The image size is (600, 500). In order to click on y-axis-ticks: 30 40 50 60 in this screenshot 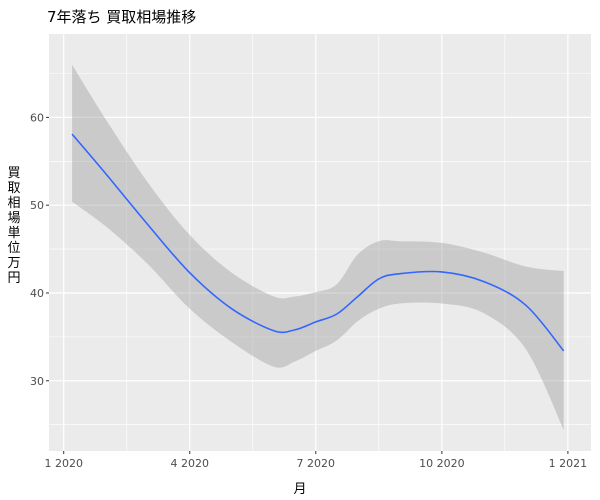, I will do `click(39, 249)`.